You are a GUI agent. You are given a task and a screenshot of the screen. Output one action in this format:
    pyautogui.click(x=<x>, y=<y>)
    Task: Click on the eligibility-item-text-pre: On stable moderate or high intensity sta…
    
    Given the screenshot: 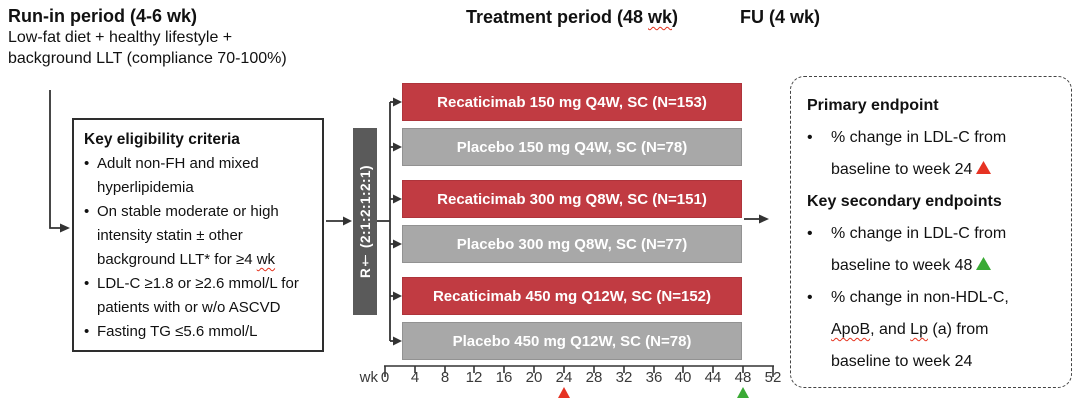 What is the action you would take?
    pyautogui.click(x=188, y=235)
    